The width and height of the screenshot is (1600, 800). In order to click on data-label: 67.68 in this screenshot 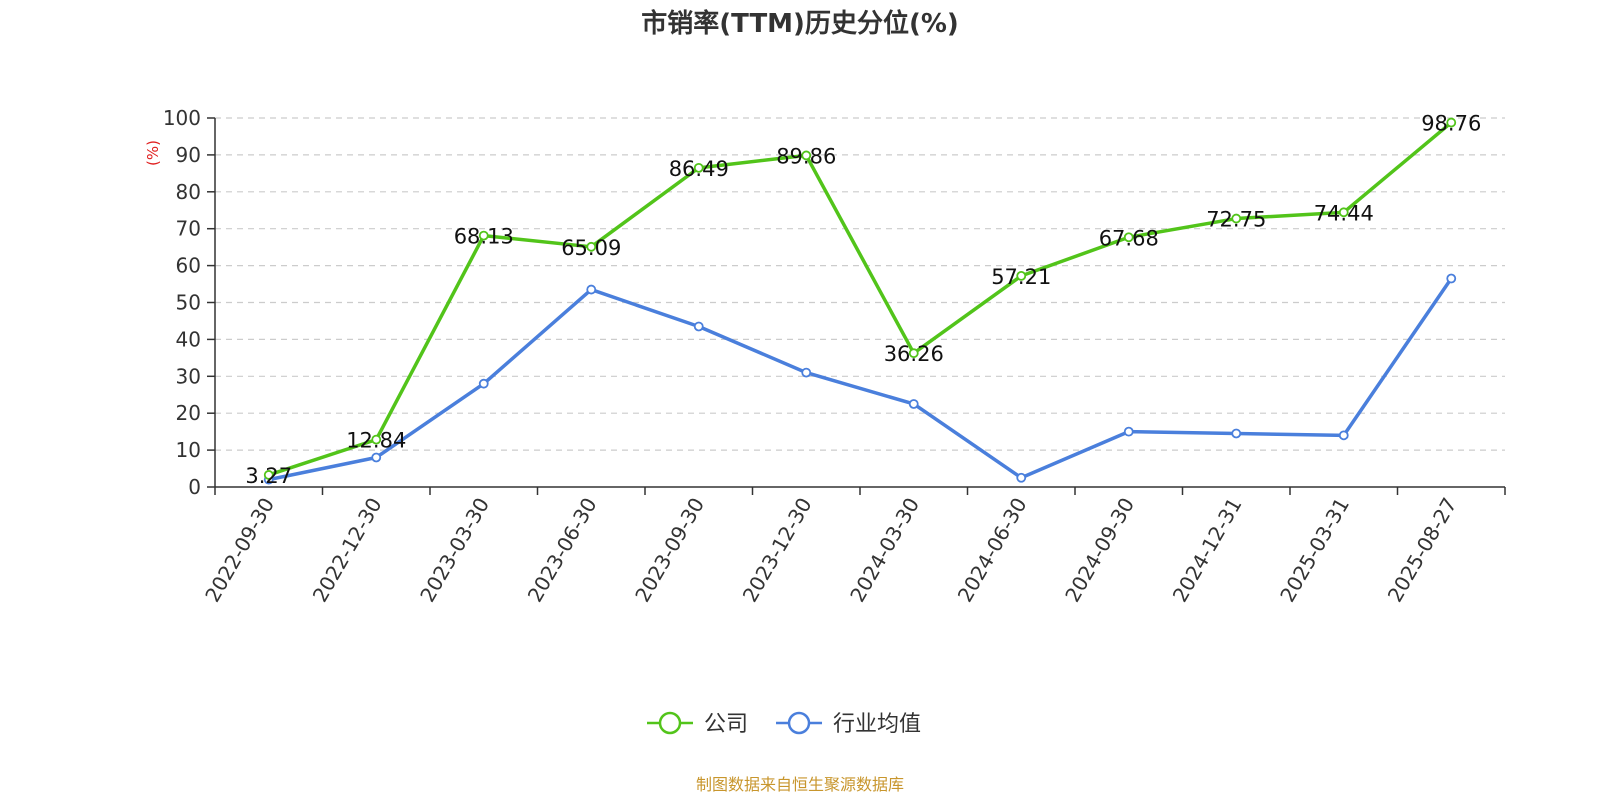, I will do `click(1129, 238)`.